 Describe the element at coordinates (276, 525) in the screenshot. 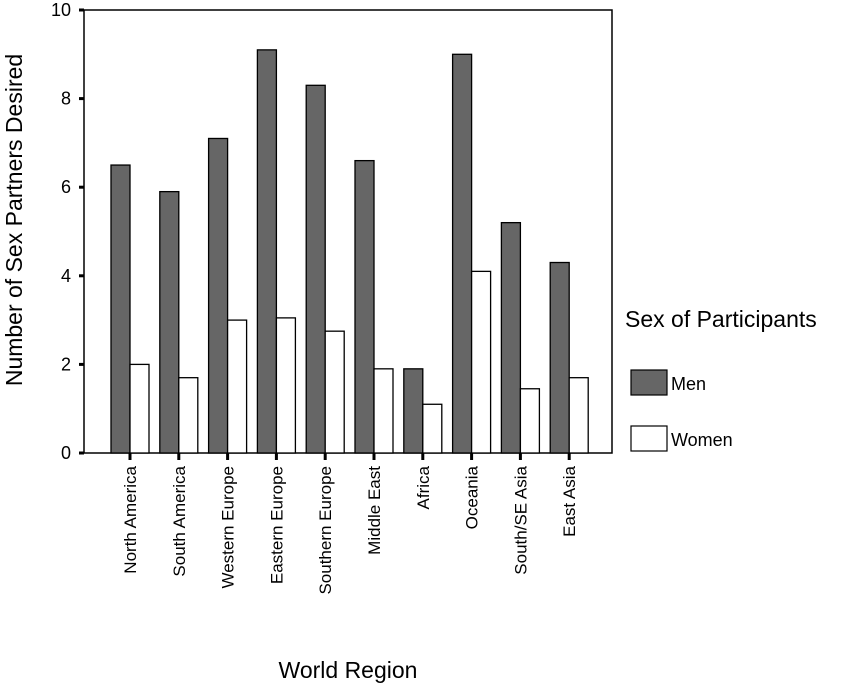

I see `x-tick-label: Eastern Europe` at that location.